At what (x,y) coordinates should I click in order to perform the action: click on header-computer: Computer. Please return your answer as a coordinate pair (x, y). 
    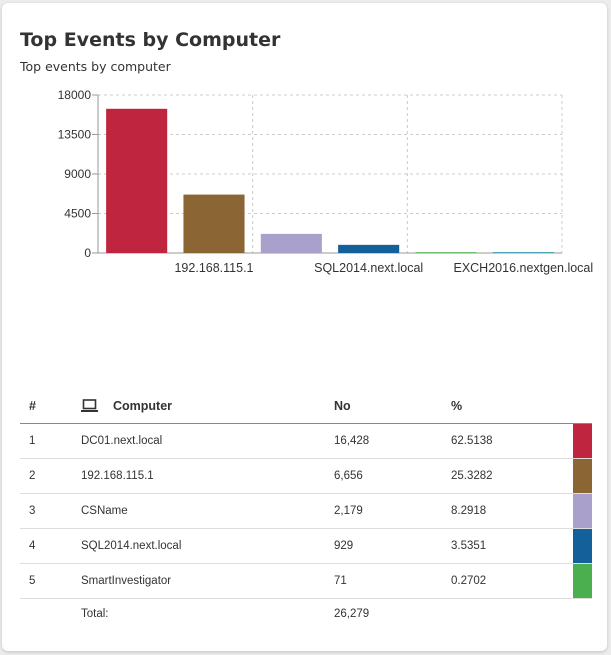
    Looking at the image, I should click on (126, 406).